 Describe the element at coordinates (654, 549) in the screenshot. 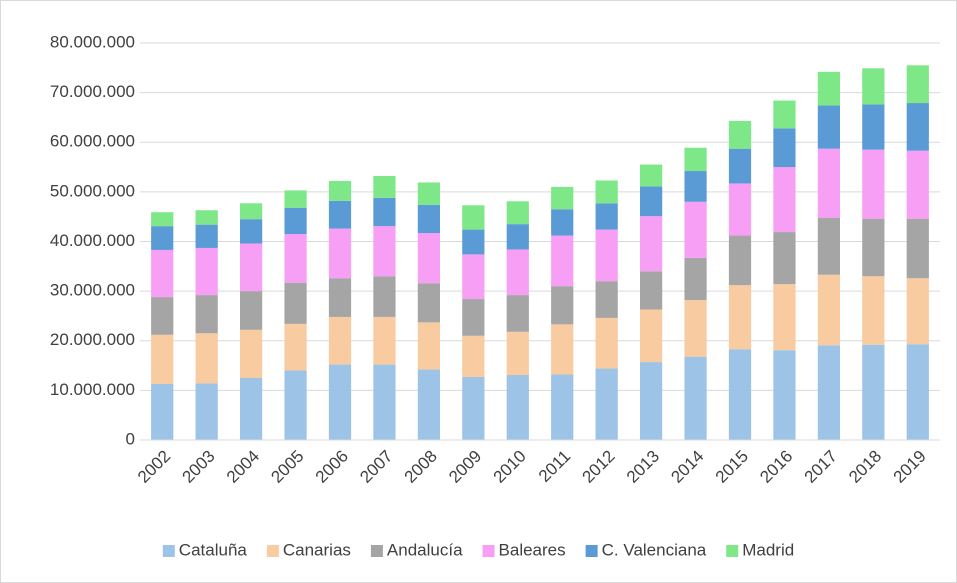

I see `legend-label: C. Valenciana` at that location.